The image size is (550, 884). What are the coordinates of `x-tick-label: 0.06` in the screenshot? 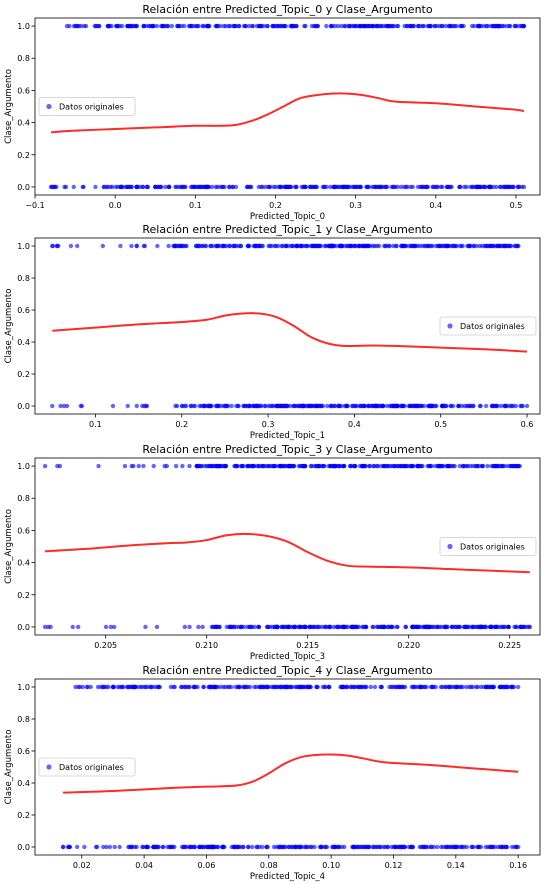 It's located at (207, 865).